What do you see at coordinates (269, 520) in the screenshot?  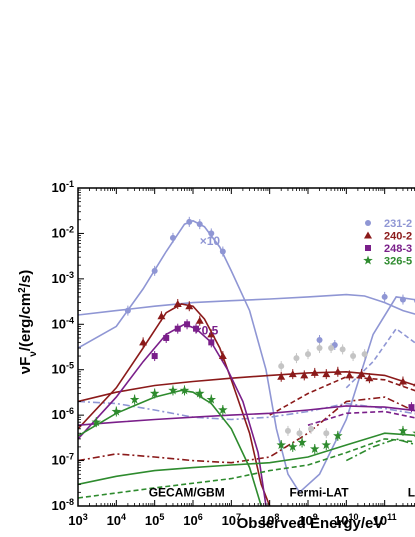 I see `x-tick-label: 10⁸` at bounding box center [269, 520].